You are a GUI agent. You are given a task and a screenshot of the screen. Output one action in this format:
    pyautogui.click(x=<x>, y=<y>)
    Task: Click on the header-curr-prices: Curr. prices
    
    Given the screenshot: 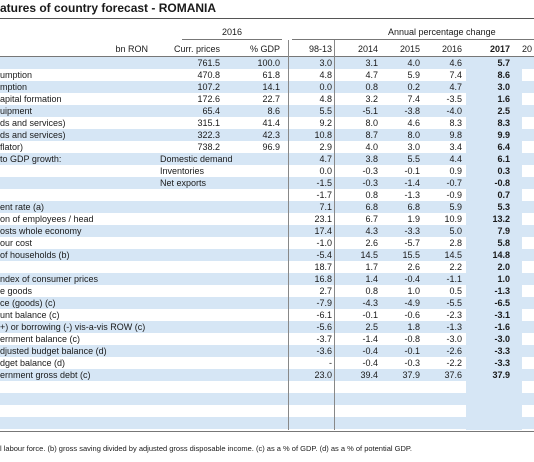 What is the action you would take?
    pyautogui.click(x=196, y=49)
    